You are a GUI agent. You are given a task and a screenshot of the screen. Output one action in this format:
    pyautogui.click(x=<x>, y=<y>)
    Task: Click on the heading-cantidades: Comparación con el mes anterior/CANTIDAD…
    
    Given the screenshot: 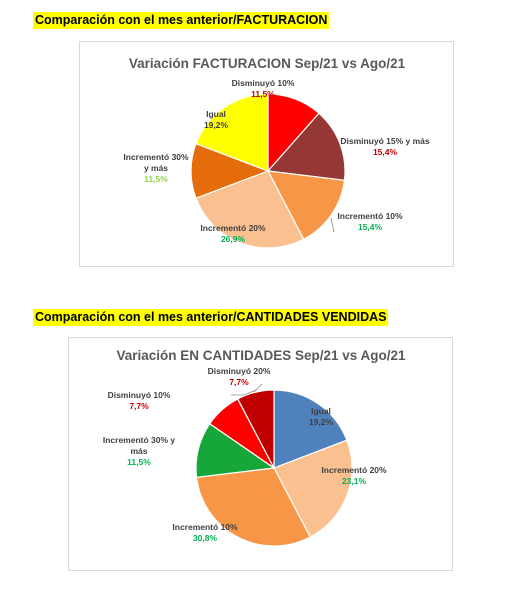 What is the action you would take?
    pyautogui.click(x=211, y=317)
    